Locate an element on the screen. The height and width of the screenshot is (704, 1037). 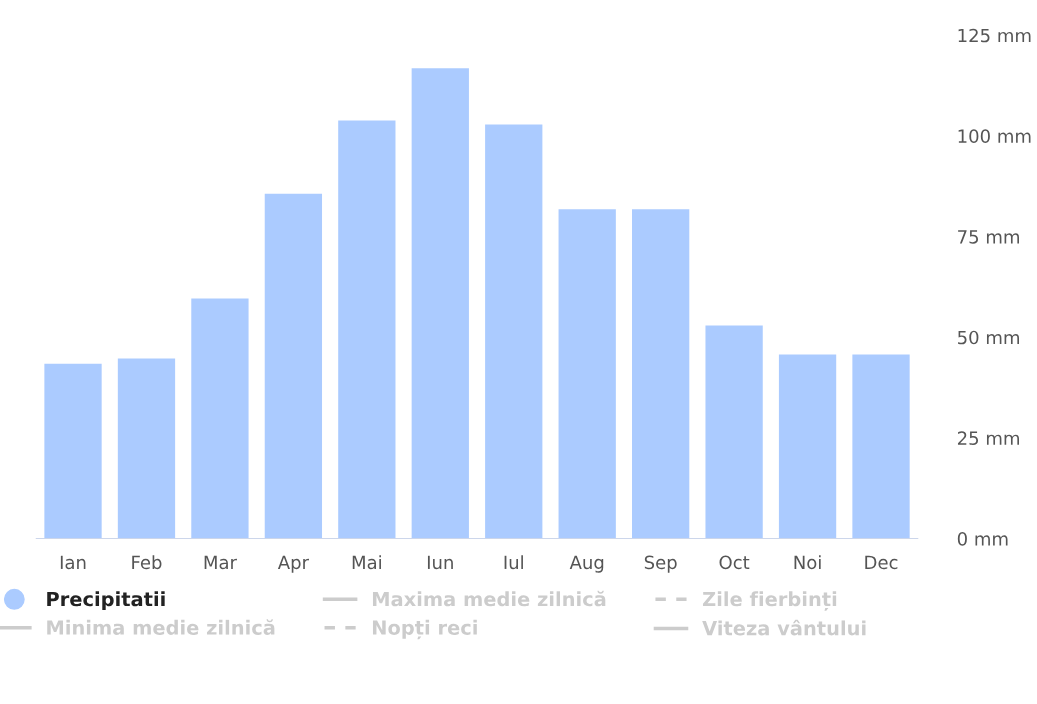
x-tick-label: Apr is located at coordinates (293, 564).